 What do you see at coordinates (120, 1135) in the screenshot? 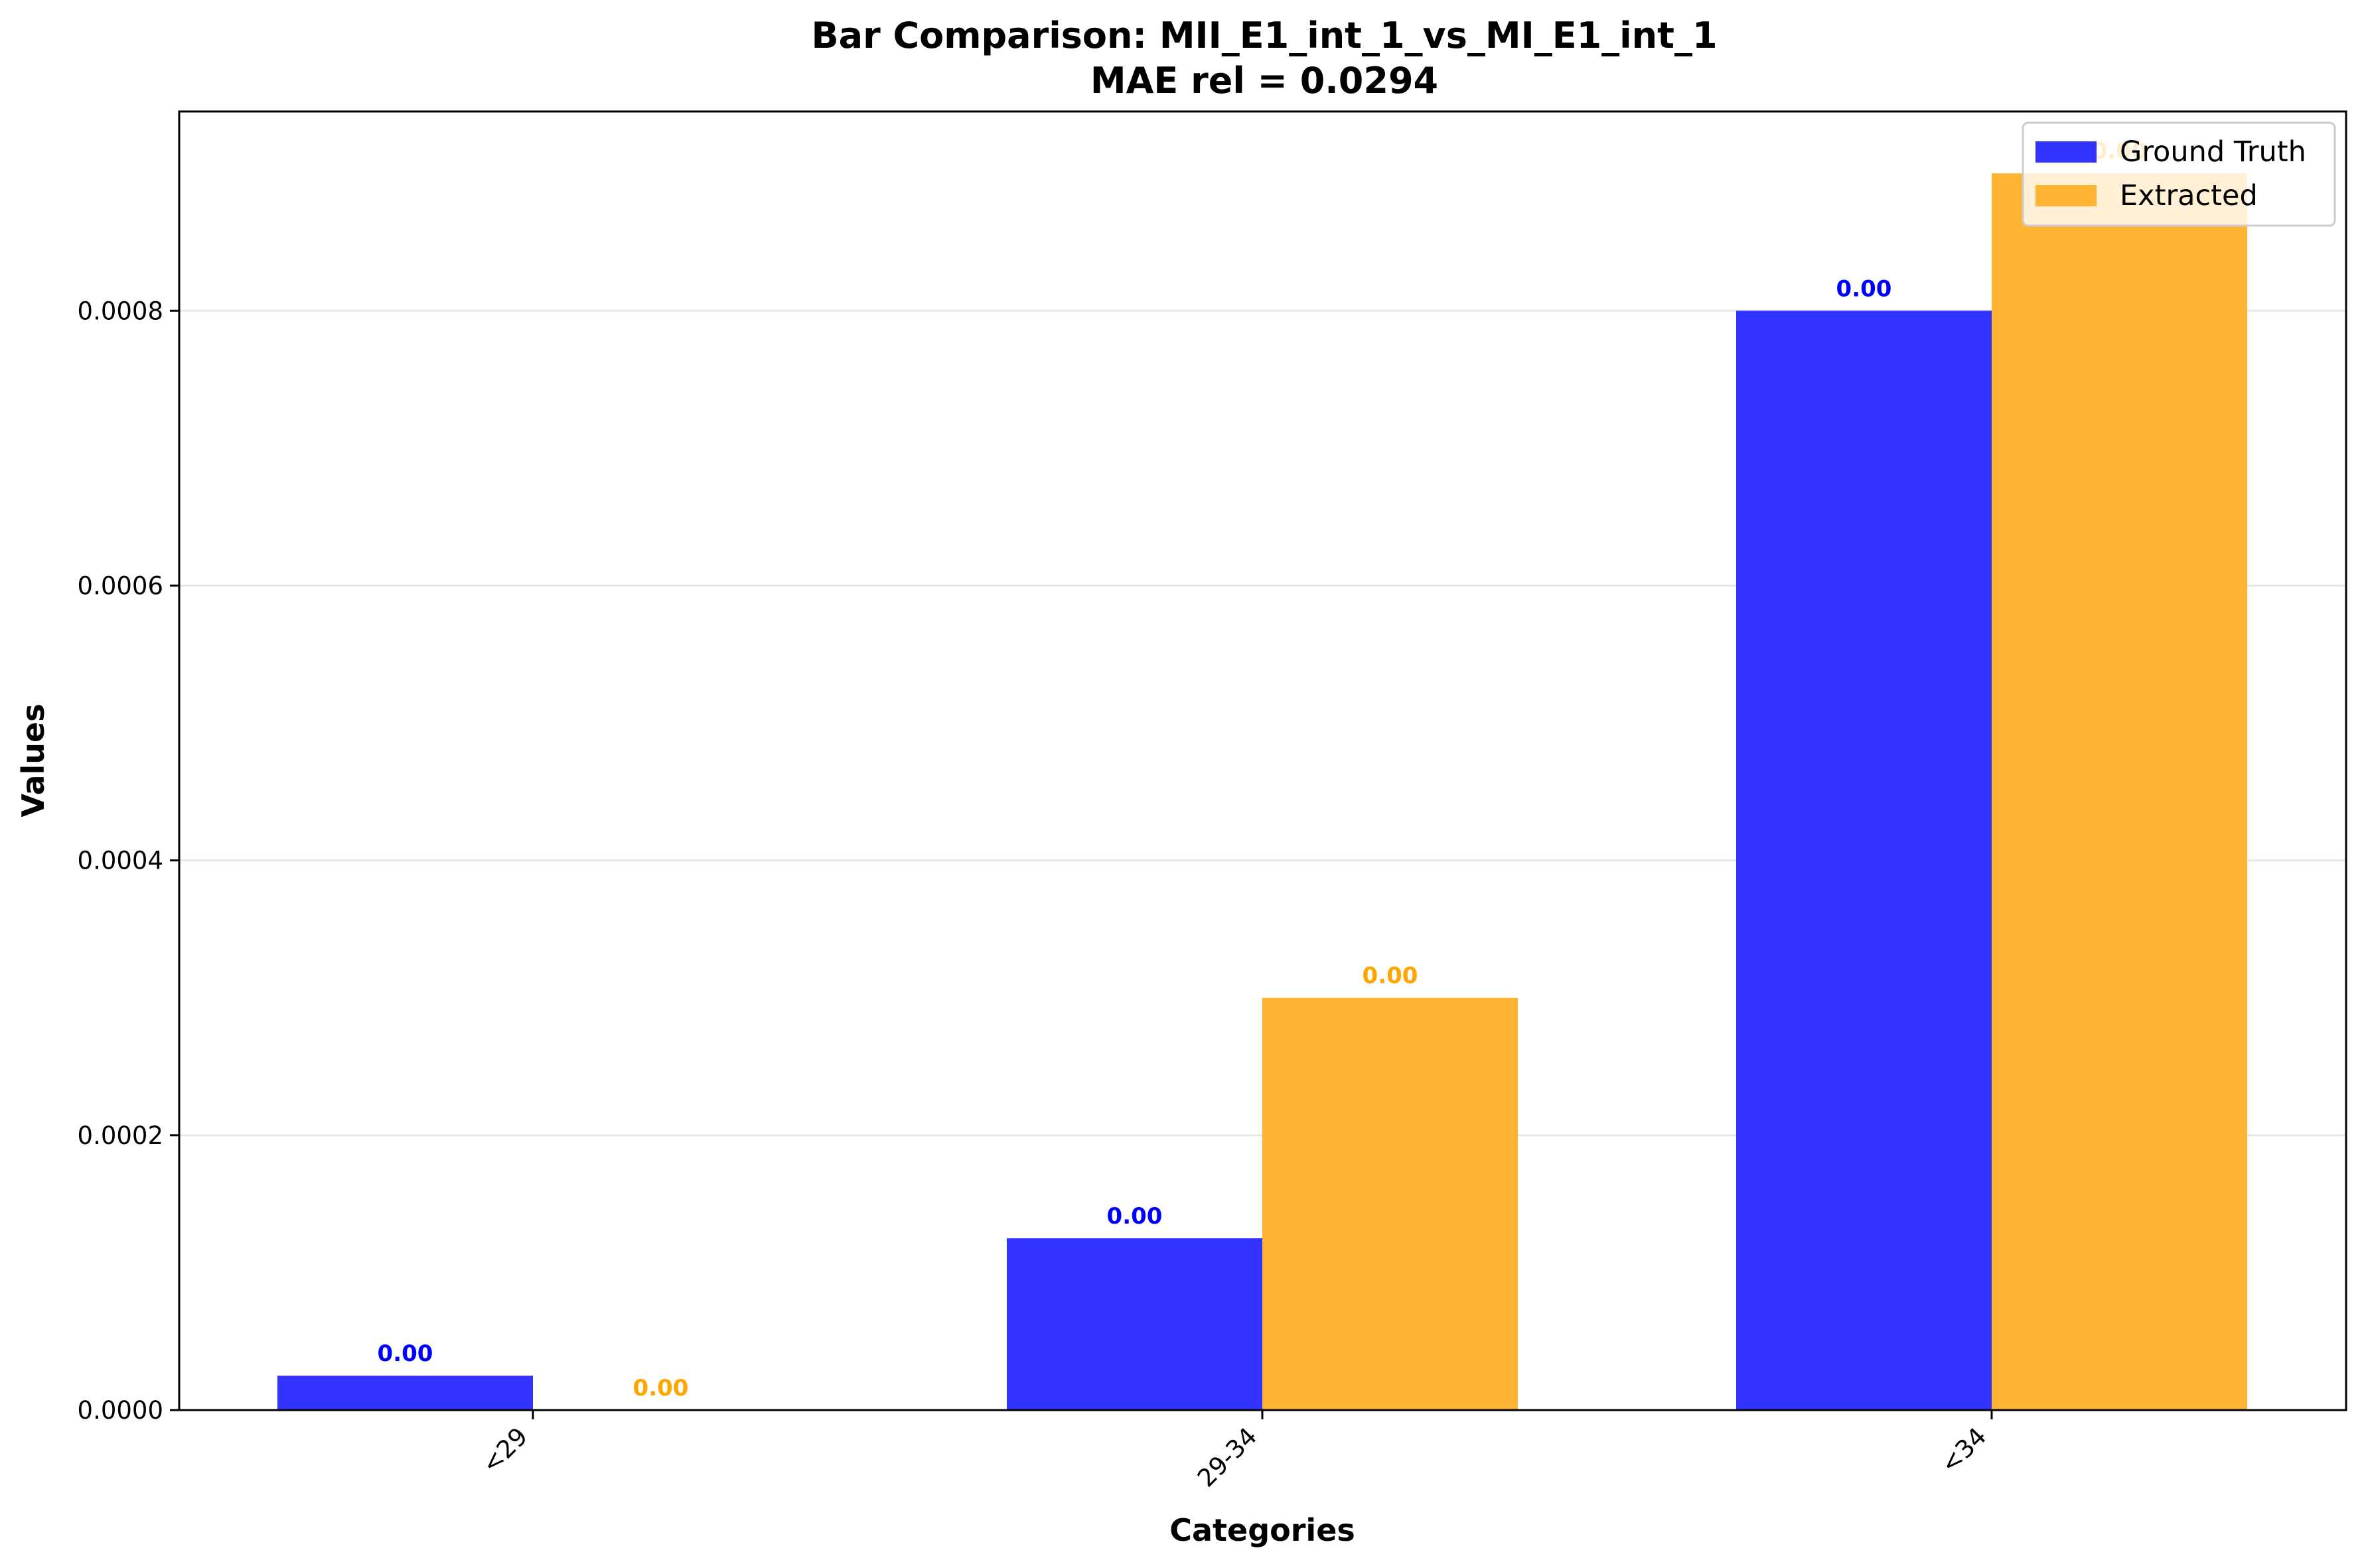
I see `y-tick-label: 0.0002` at bounding box center [120, 1135].